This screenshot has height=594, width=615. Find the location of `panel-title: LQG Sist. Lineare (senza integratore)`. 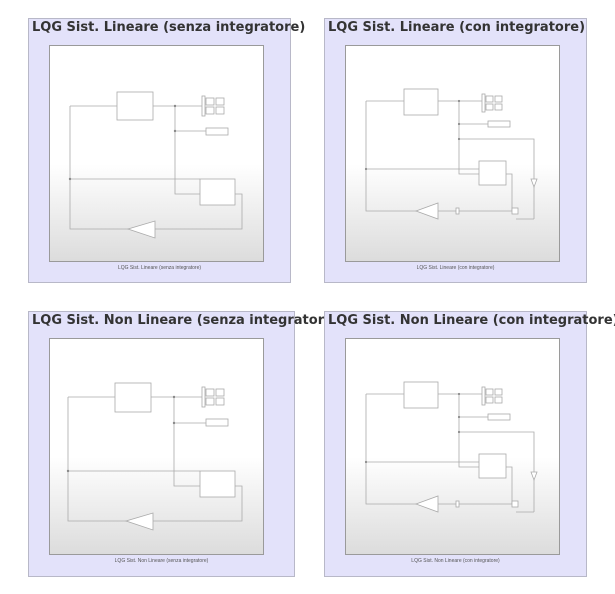

panel-title: LQG Sist. Lineare (senza integratore) is located at coordinates (169, 27).